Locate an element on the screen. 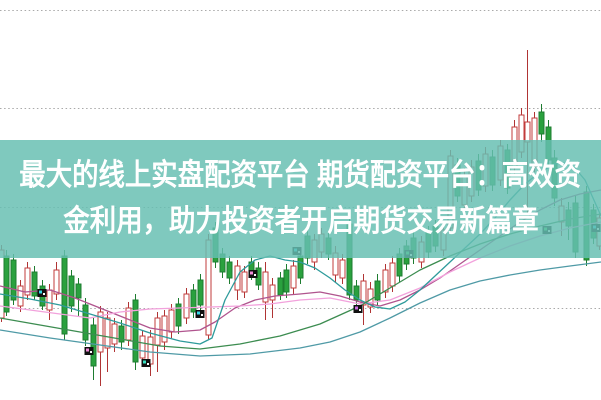 The height and width of the screenshot is (400, 601). headline-line-2: 金利用，助力投资者开启期货交易新篇章 is located at coordinates (300, 221).